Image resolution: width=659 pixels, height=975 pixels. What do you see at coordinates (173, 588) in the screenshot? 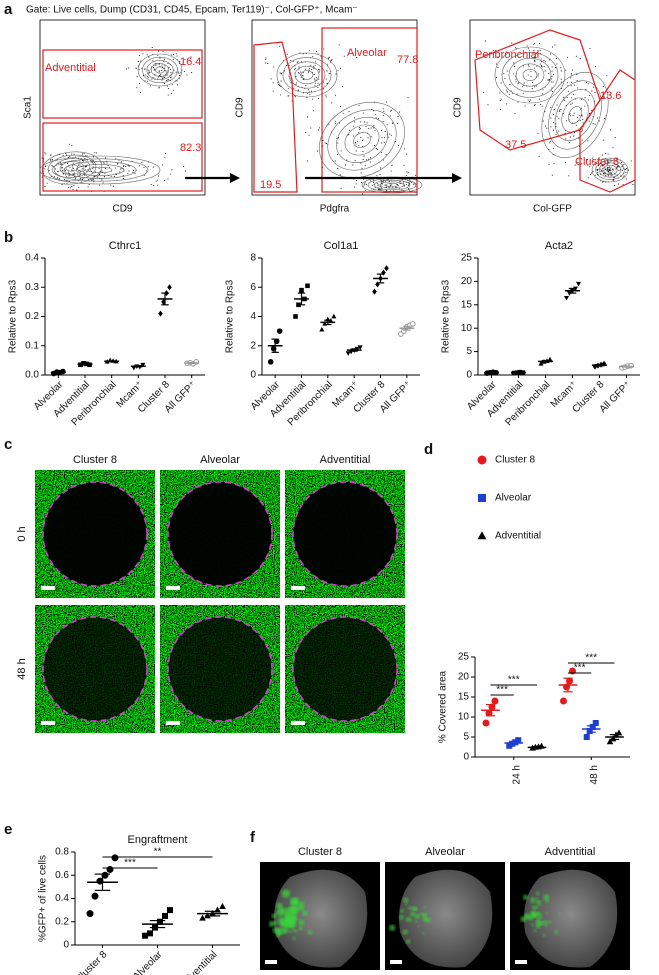
I see `scale-bar` at bounding box center [173, 588].